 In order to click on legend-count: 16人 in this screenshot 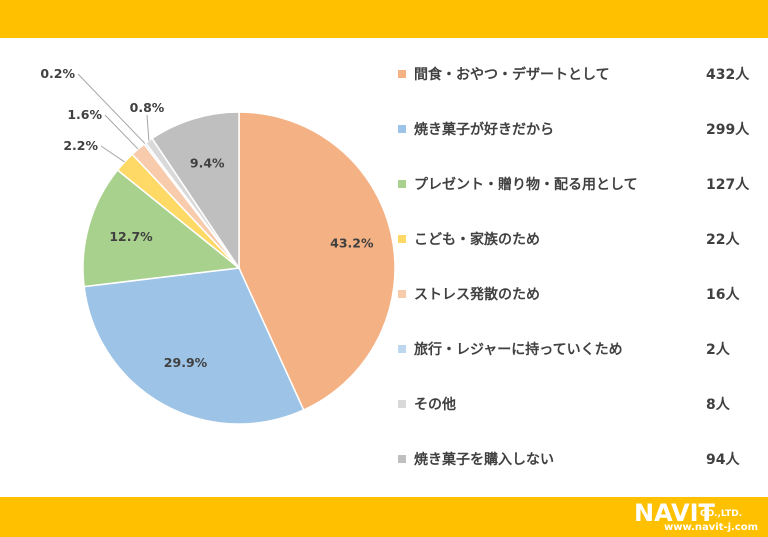, I will do `click(723, 295)`.